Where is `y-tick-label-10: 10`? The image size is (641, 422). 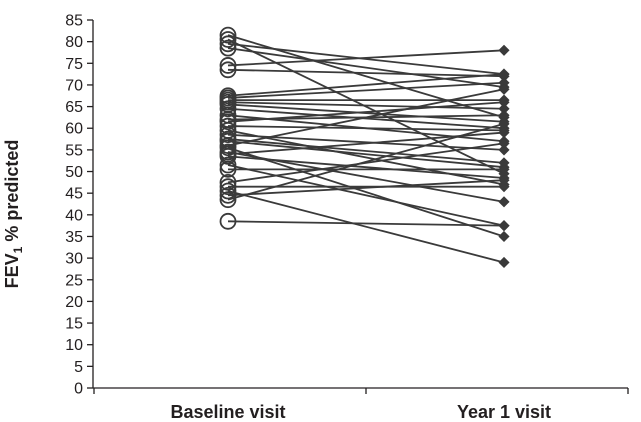
y-tick-label-10: 10 is located at coordinates (74, 345).